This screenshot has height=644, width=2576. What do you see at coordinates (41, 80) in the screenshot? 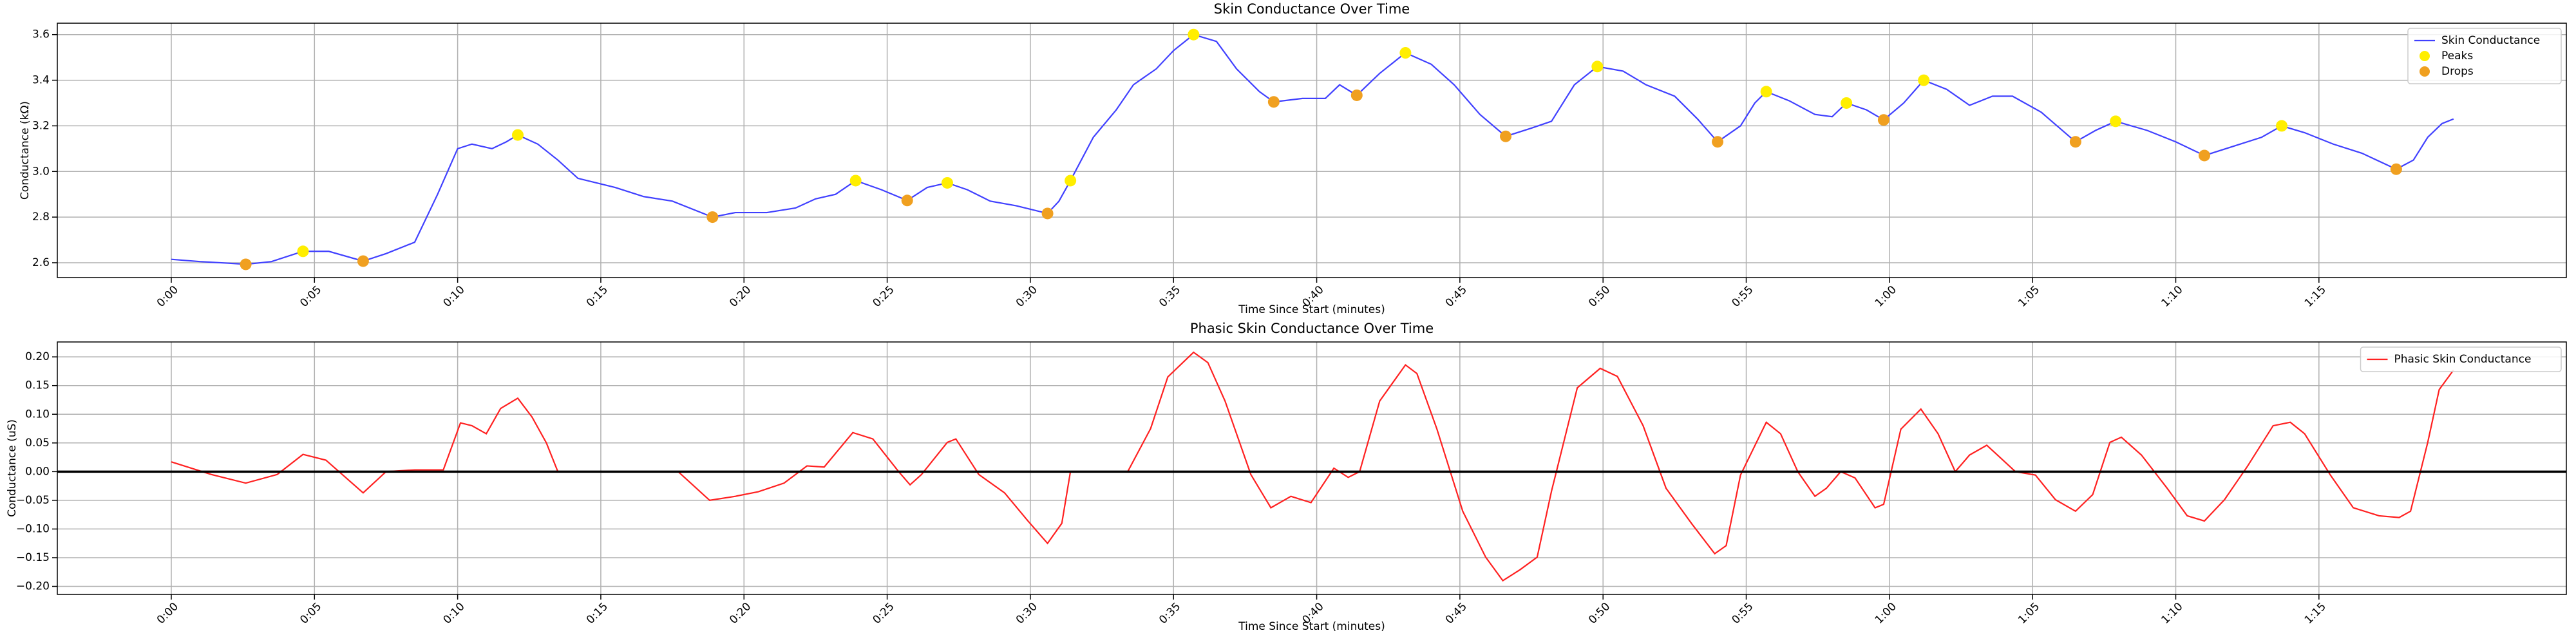
I see `y-tick-label: 3.4` at bounding box center [41, 80].